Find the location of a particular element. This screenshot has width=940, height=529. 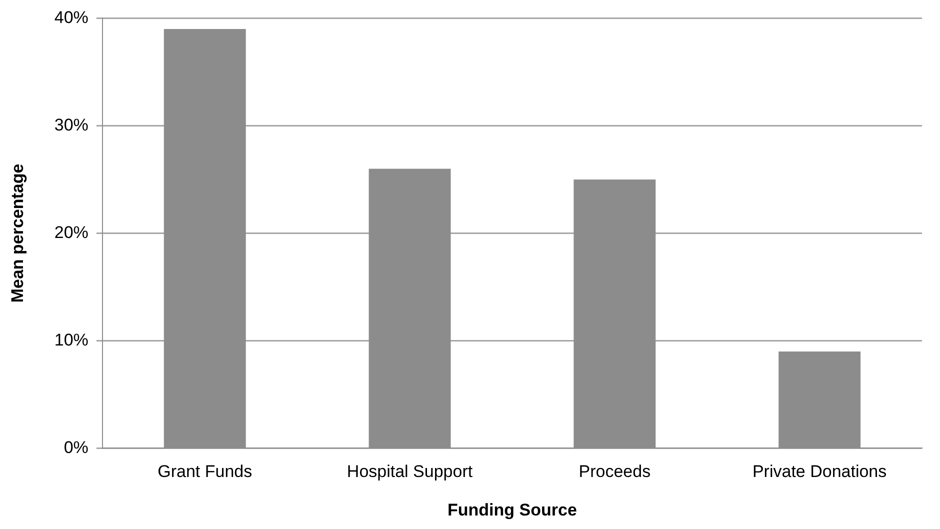

x-tick-label: Grant Funds is located at coordinates (205, 472).